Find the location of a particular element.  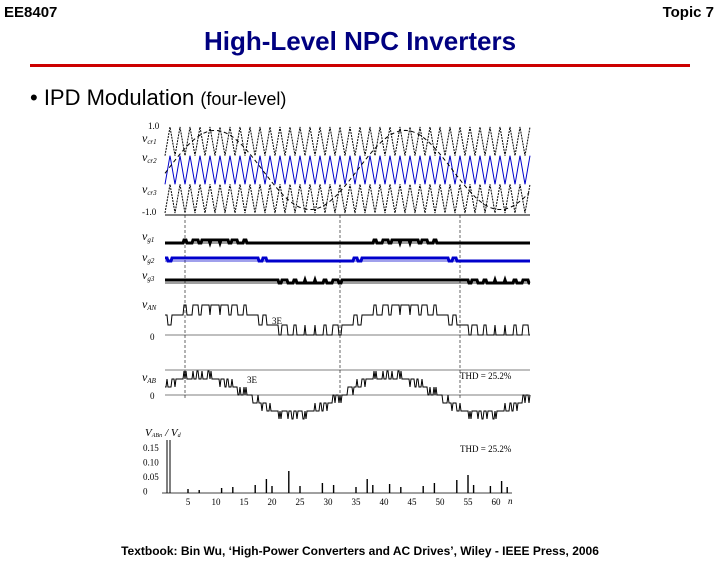

label: vcr2 is located at coordinates (149, 157).